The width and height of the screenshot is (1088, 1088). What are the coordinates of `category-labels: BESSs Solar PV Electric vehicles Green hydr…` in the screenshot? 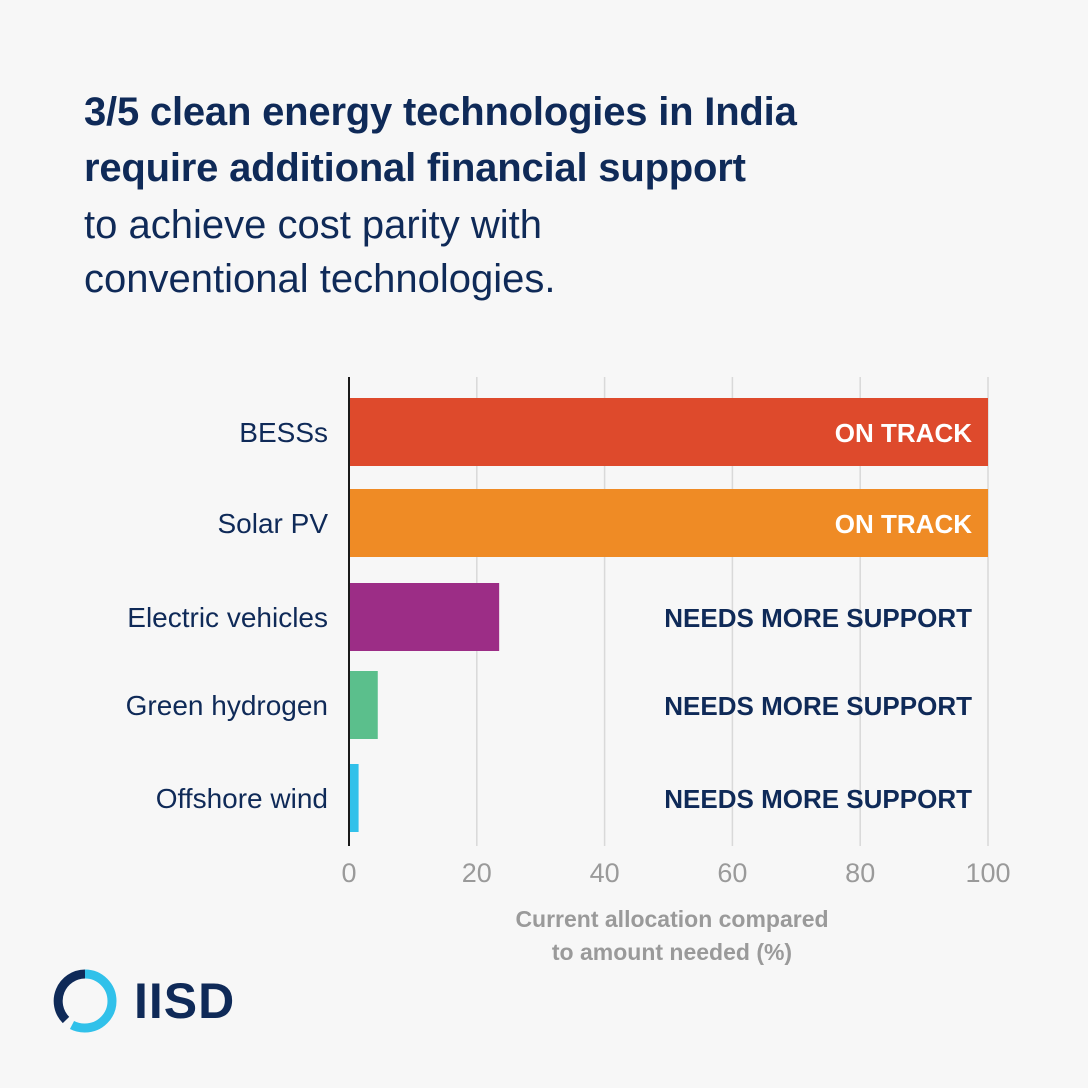 It's located at (227, 615).